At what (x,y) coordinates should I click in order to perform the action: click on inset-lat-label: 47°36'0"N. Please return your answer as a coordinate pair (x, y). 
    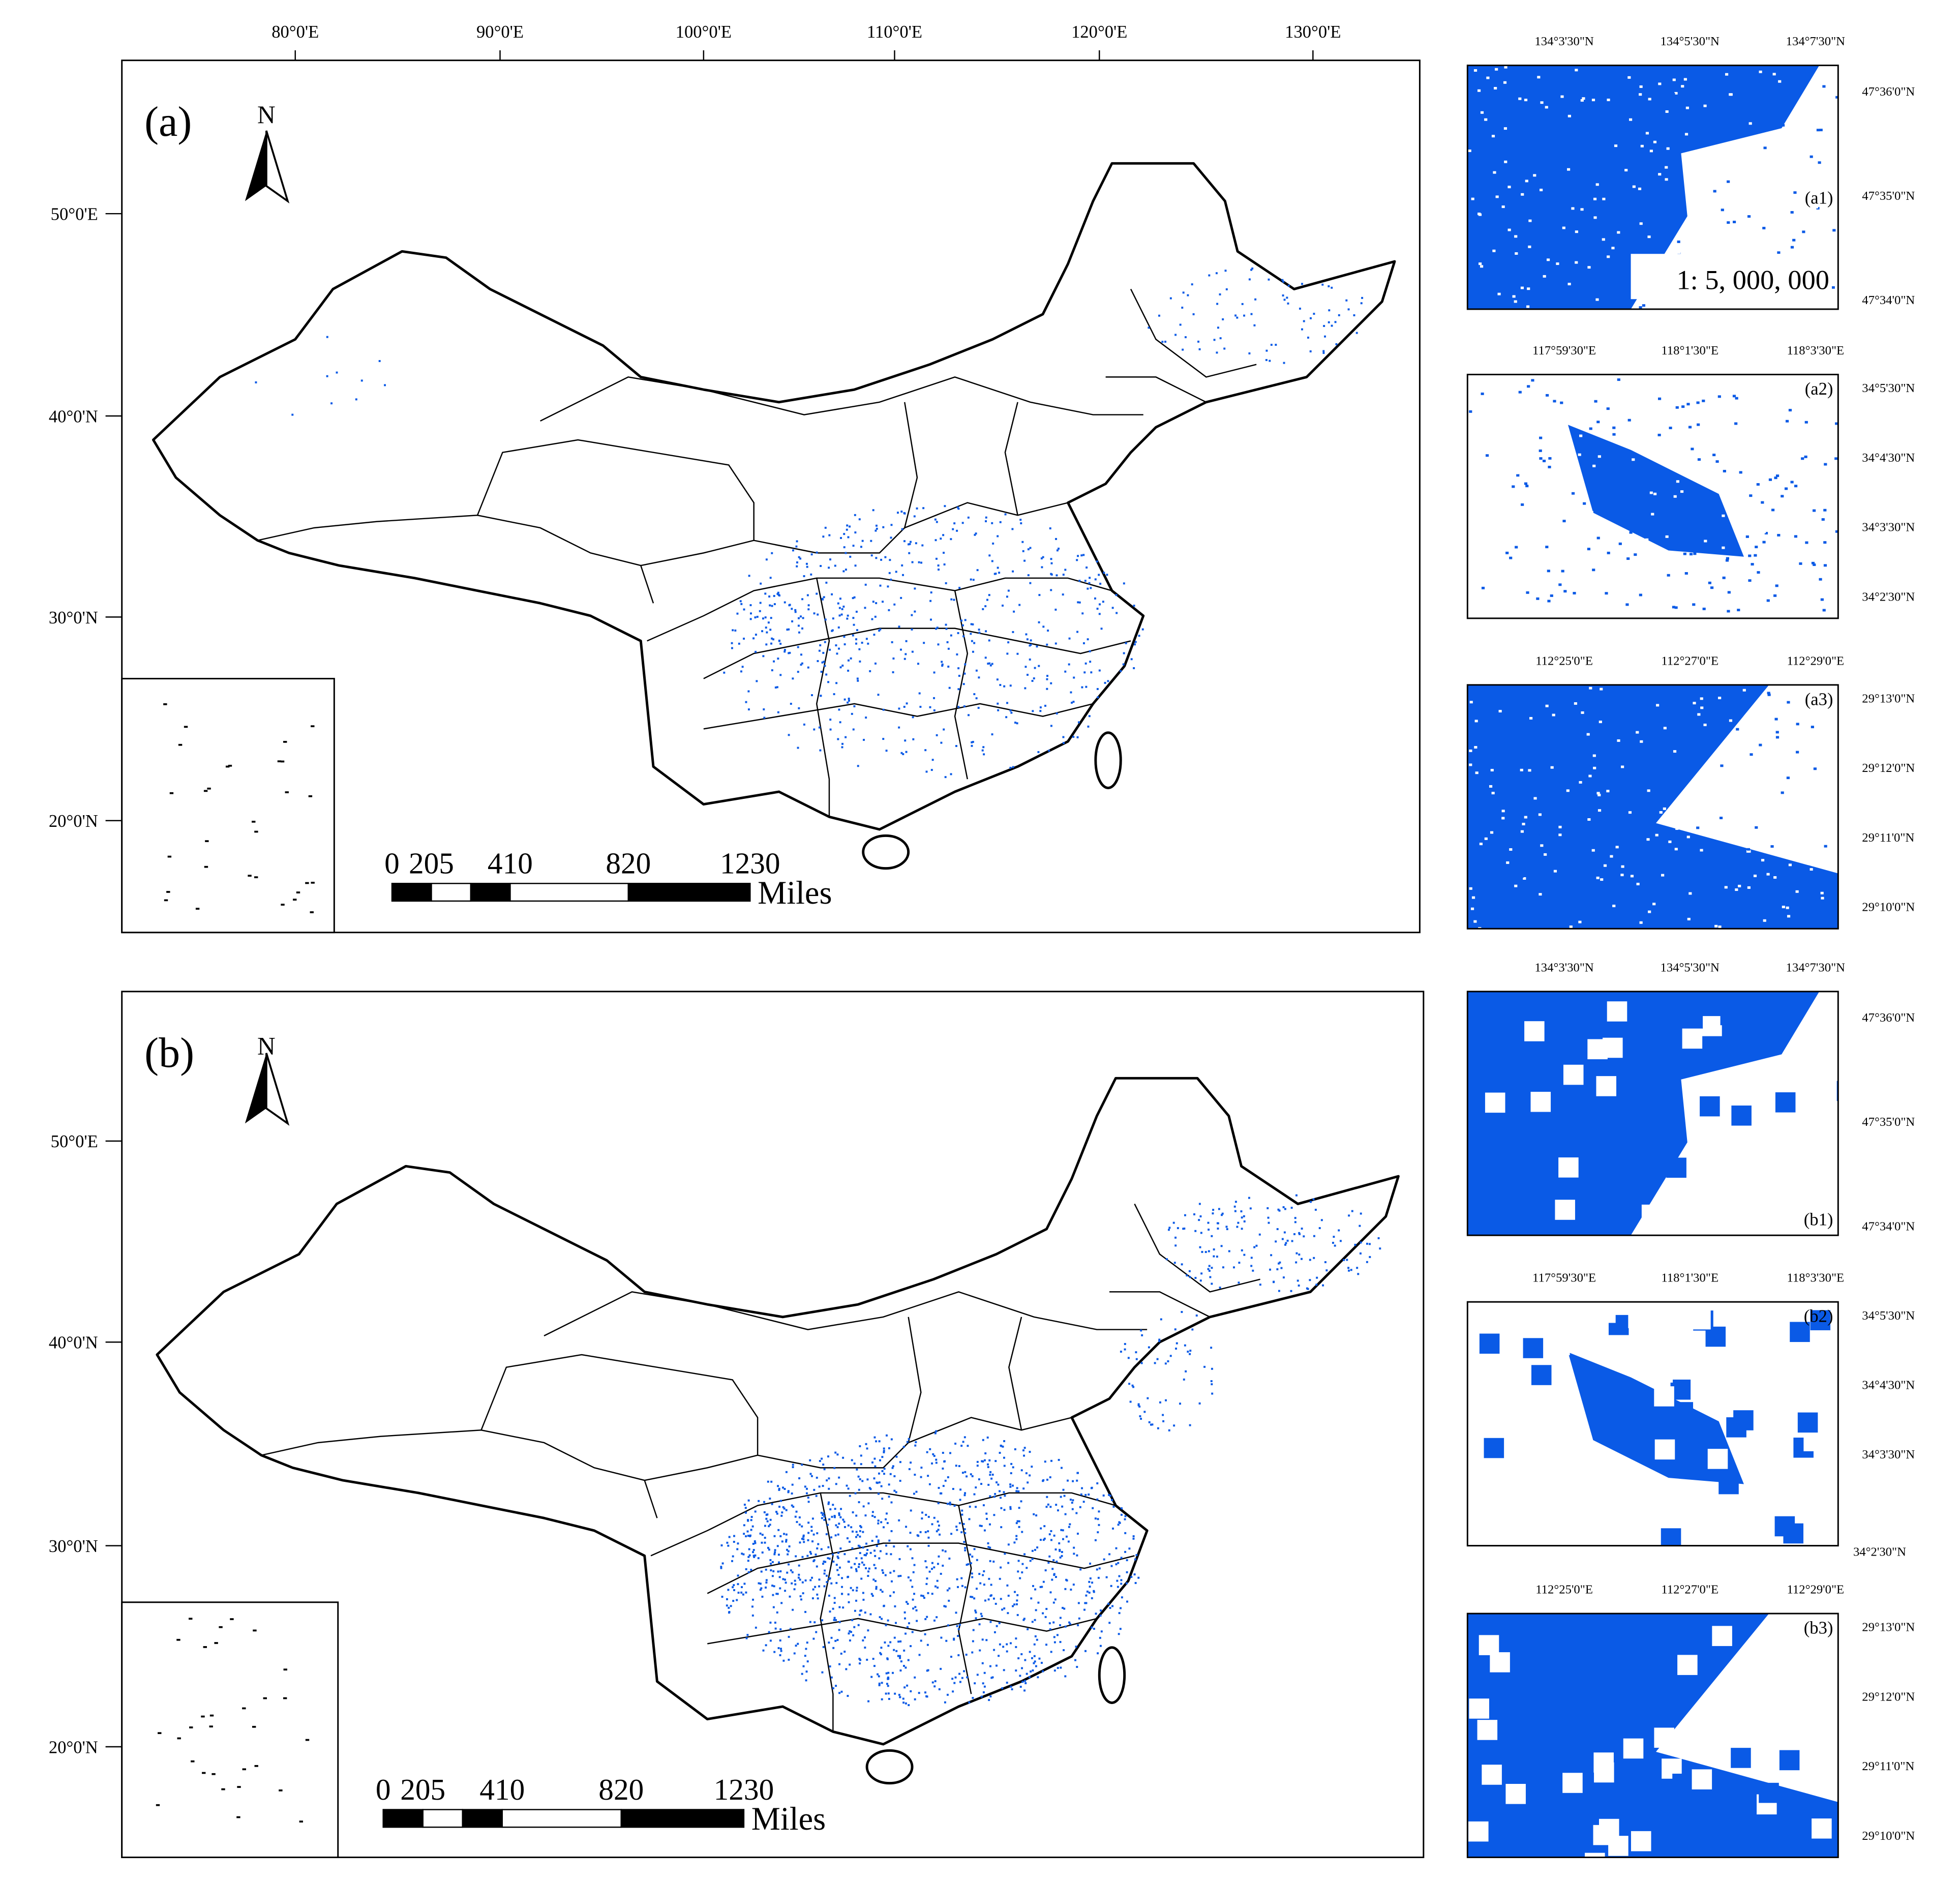
    Looking at the image, I should click on (1888, 92).